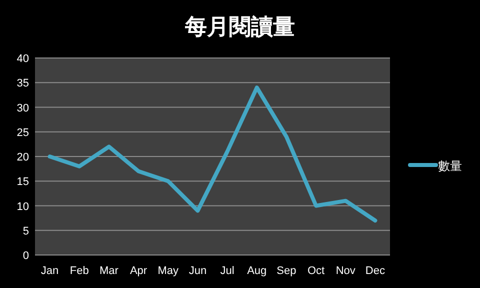 The image size is (480, 288). I want to click on legend-label: 數量, so click(450, 166).